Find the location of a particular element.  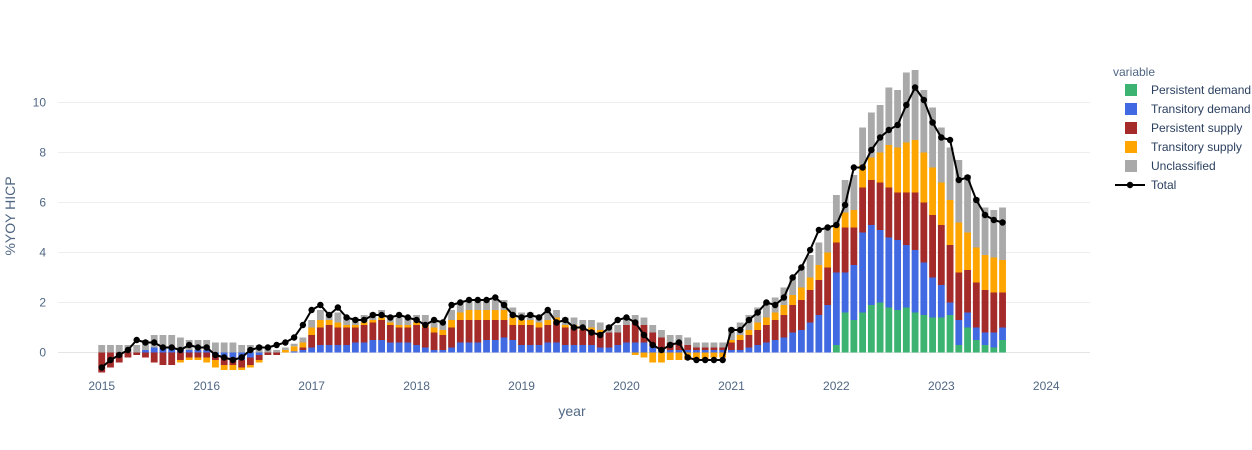

legend-item: Transitory demand is located at coordinates (1188, 109).